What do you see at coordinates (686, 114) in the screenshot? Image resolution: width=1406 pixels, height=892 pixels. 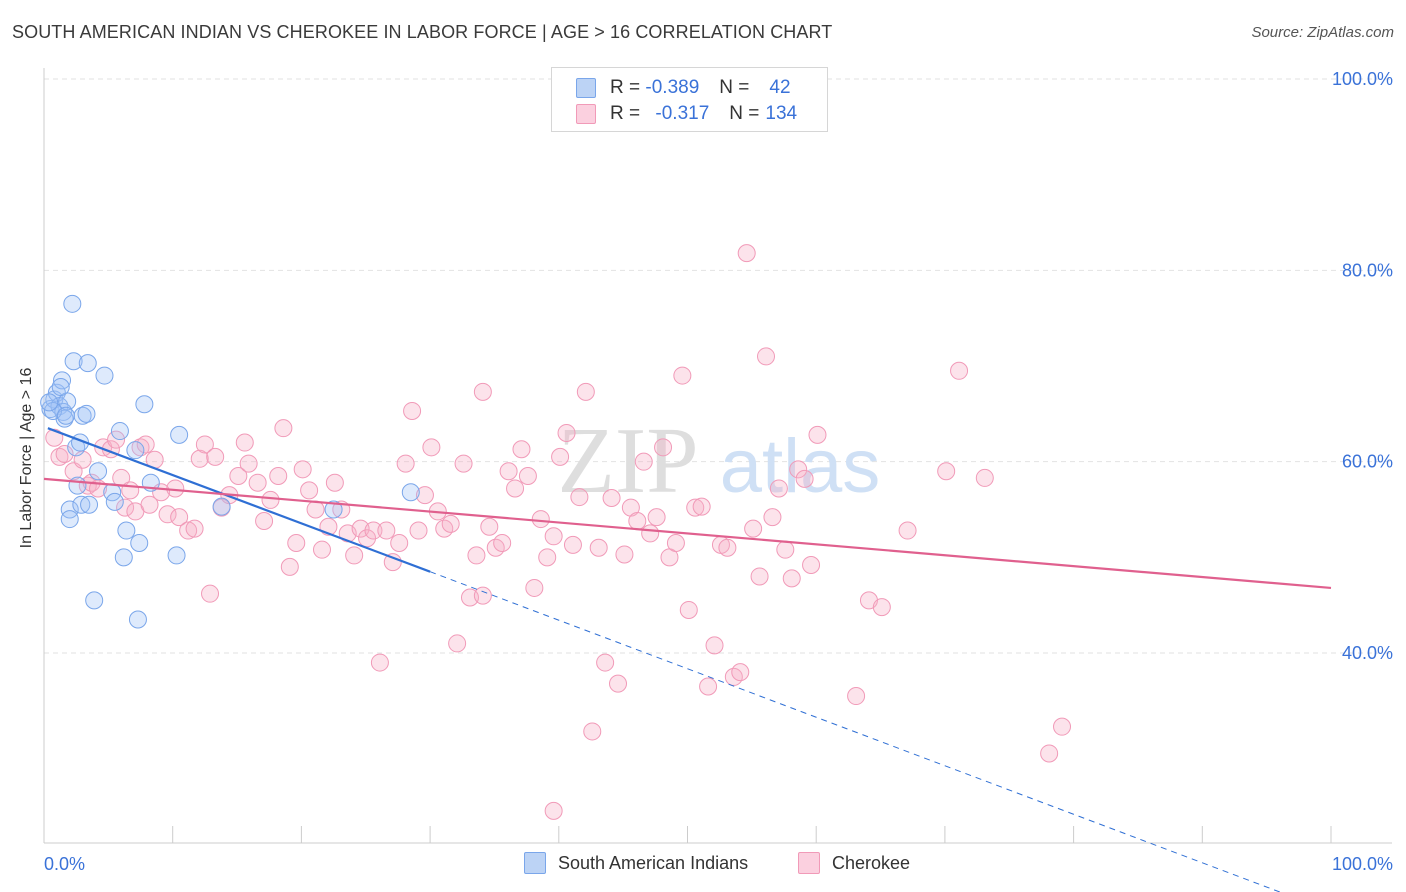 I see `legend-row-cherokee: R = -0.317 N = 134` at bounding box center [686, 114].